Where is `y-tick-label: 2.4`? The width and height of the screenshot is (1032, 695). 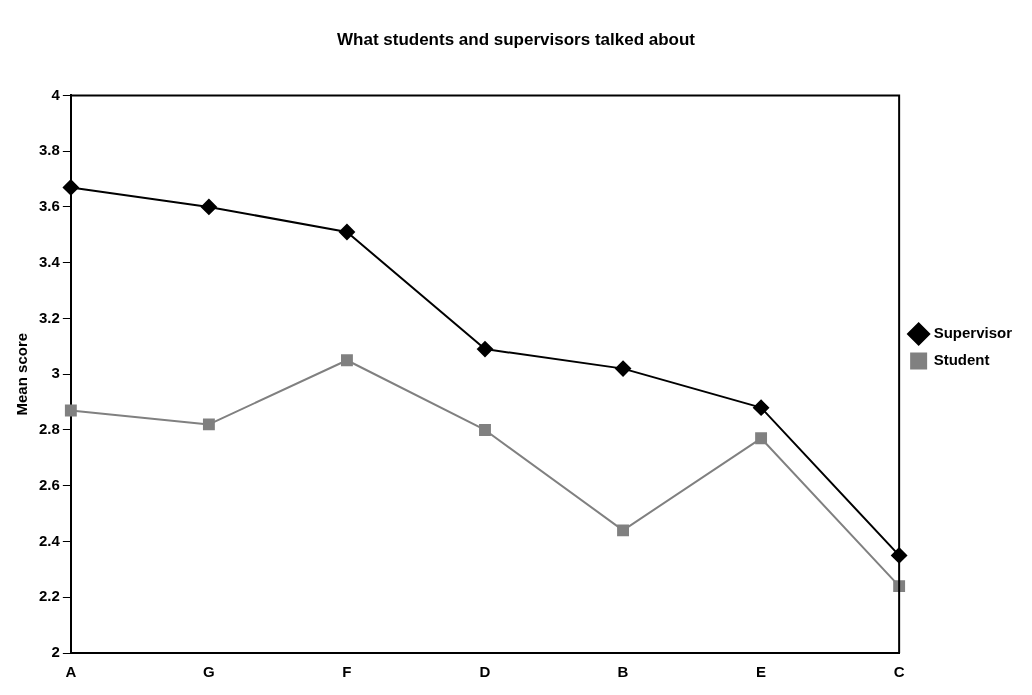
y-tick-label: 2.4 is located at coordinates (49, 540).